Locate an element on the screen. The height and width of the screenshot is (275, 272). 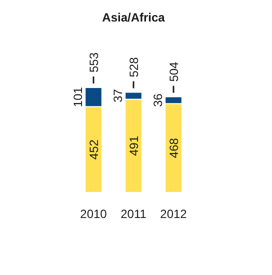
x-tick-label: 2012 is located at coordinates (174, 214).